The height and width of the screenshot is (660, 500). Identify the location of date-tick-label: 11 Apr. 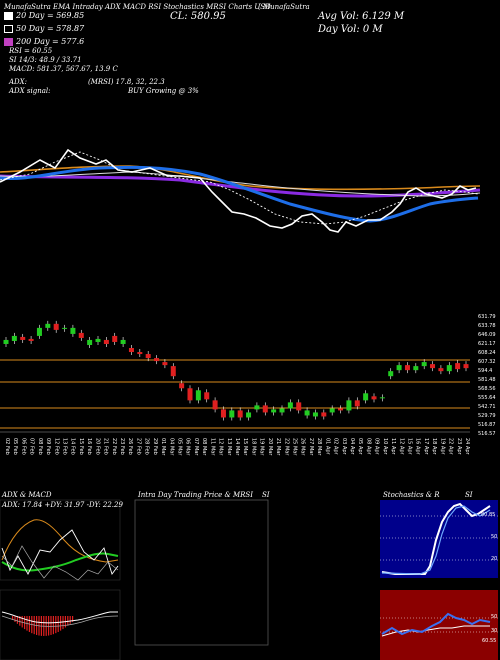
(393, 447).